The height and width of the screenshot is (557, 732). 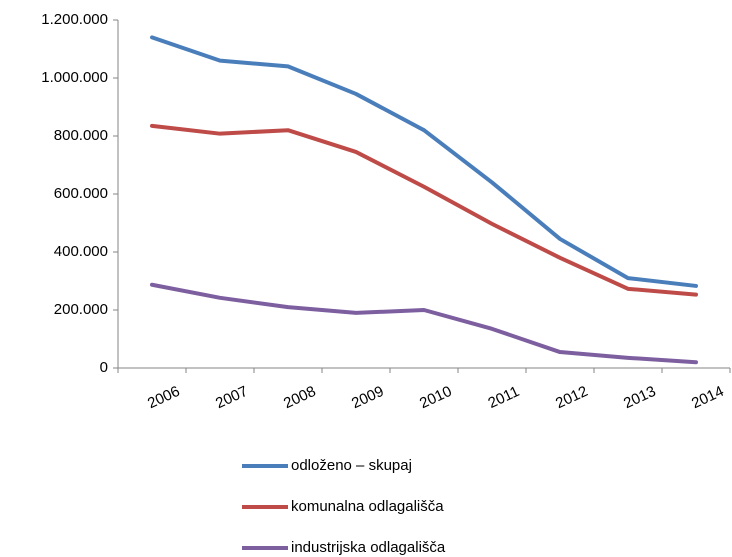 I want to click on x-tick-label: 2007, so click(x=231, y=398).